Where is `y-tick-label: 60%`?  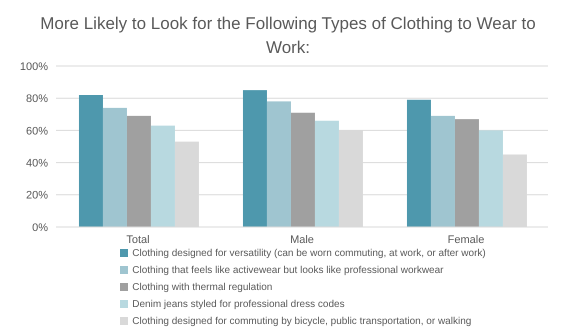 y-tick-label: 60% is located at coordinates (37, 131).